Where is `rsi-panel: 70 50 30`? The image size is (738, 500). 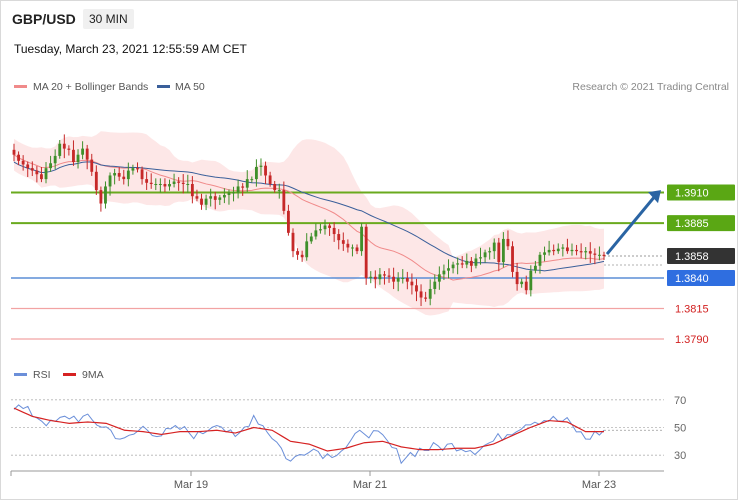
rsi-panel: 70 50 30 is located at coordinates (348, 430).